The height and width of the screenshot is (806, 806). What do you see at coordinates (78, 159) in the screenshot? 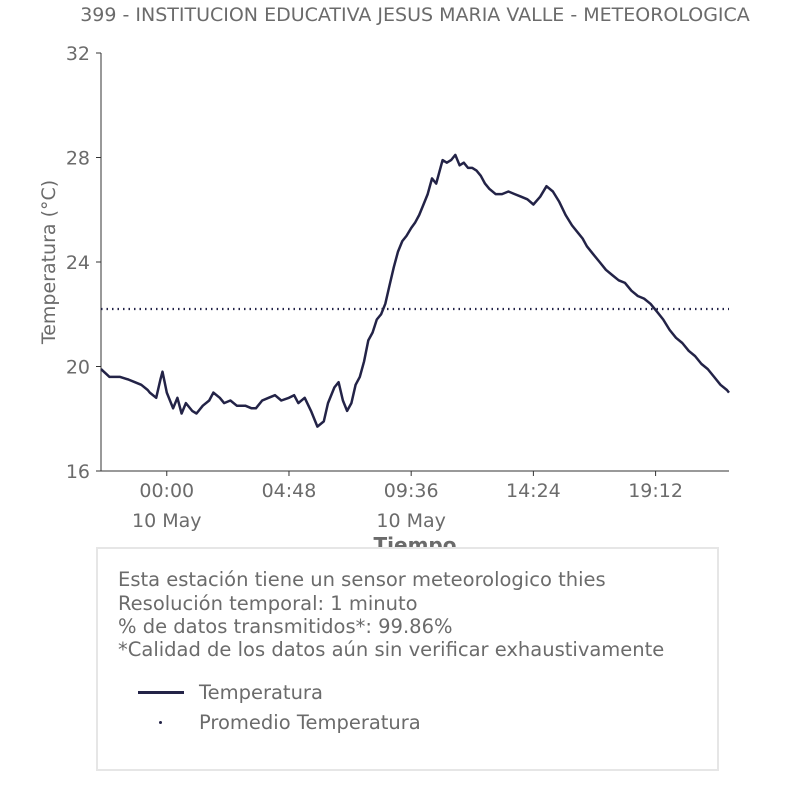
I see `y-tick-label: 28` at bounding box center [78, 159].